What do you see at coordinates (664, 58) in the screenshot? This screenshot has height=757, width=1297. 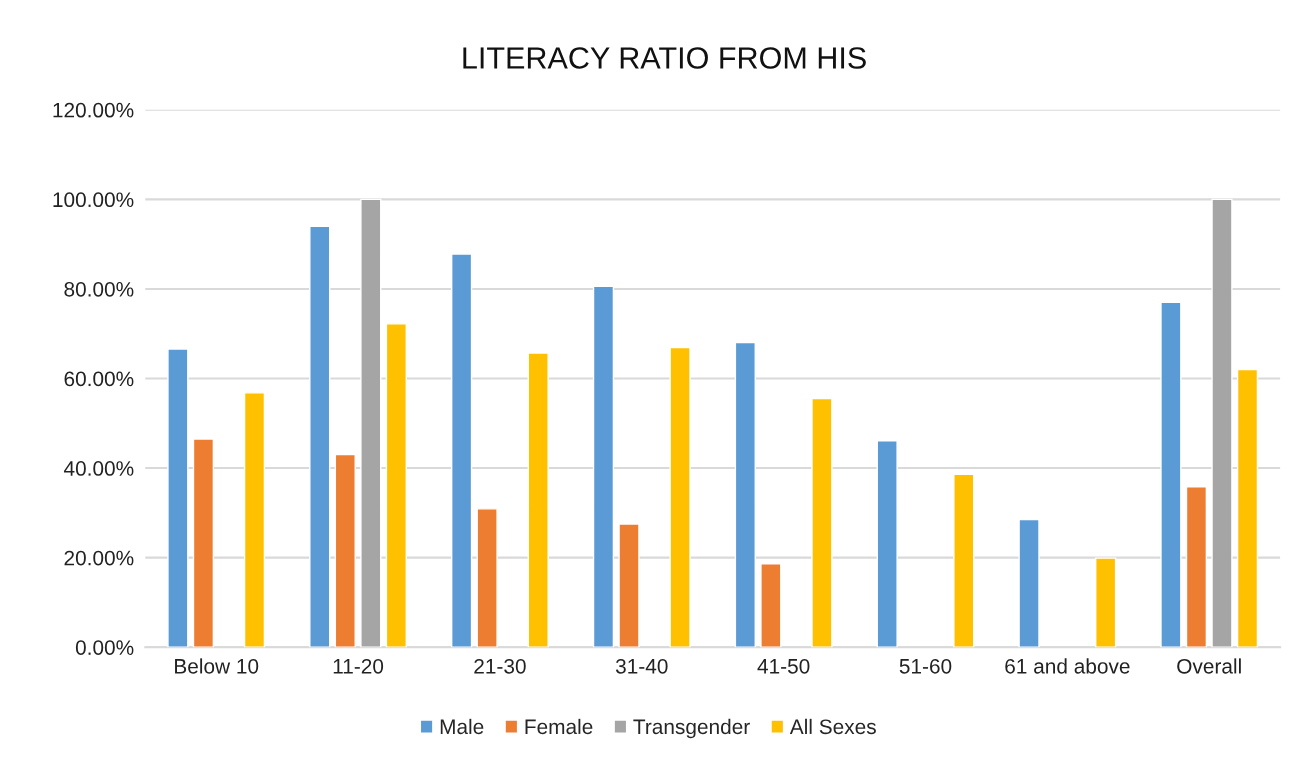 I see `chart-title: LITERACY RATIO FROM HIS` at bounding box center [664, 58].